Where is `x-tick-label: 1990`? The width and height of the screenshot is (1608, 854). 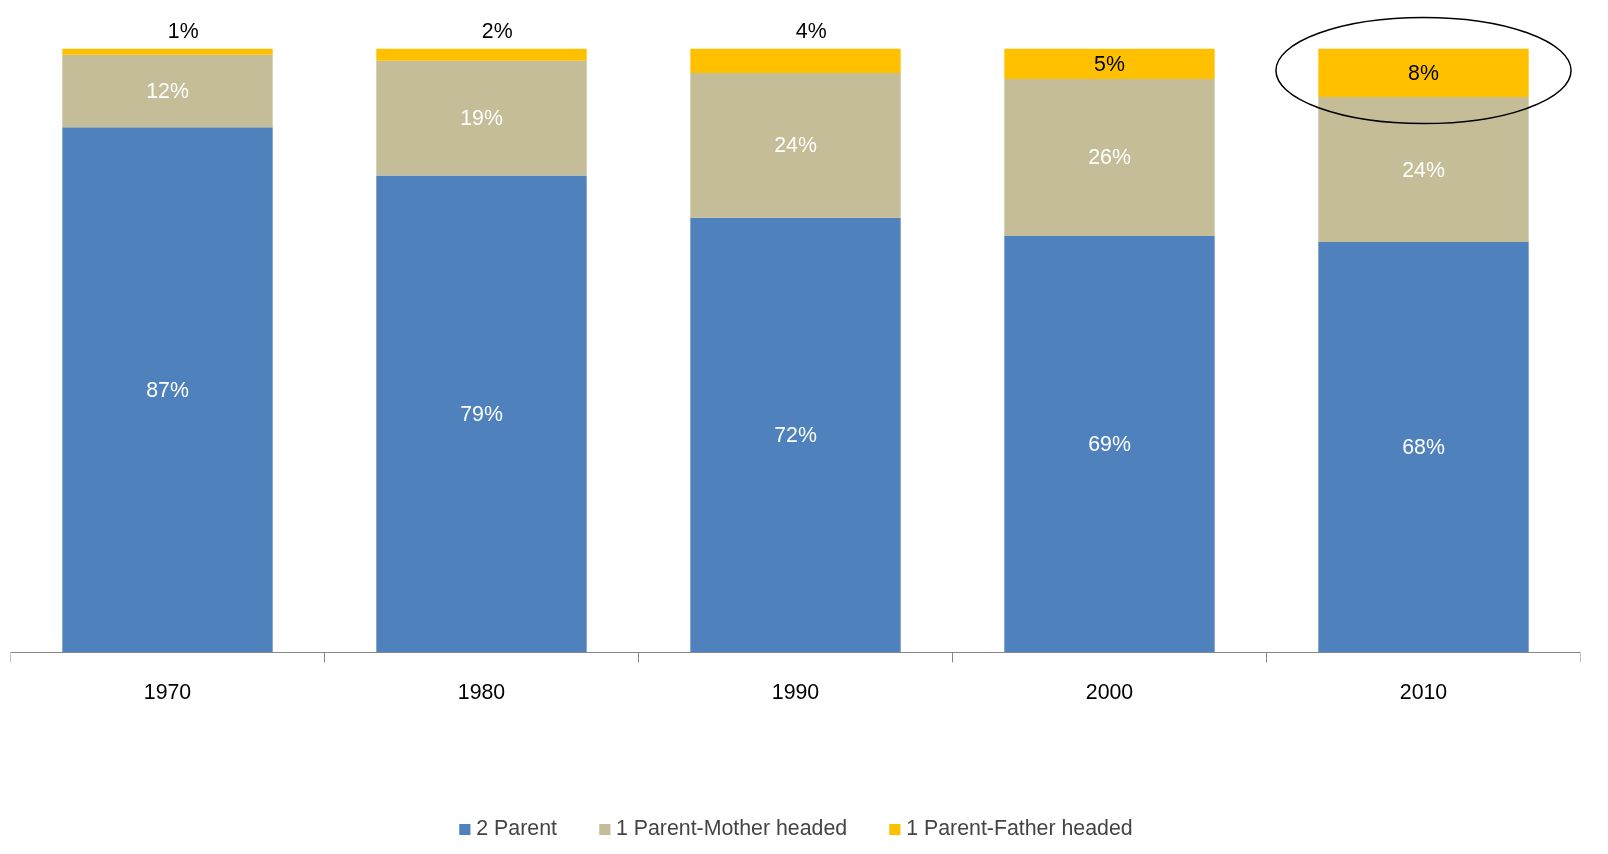 x-tick-label: 1990 is located at coordinates (795, 692).